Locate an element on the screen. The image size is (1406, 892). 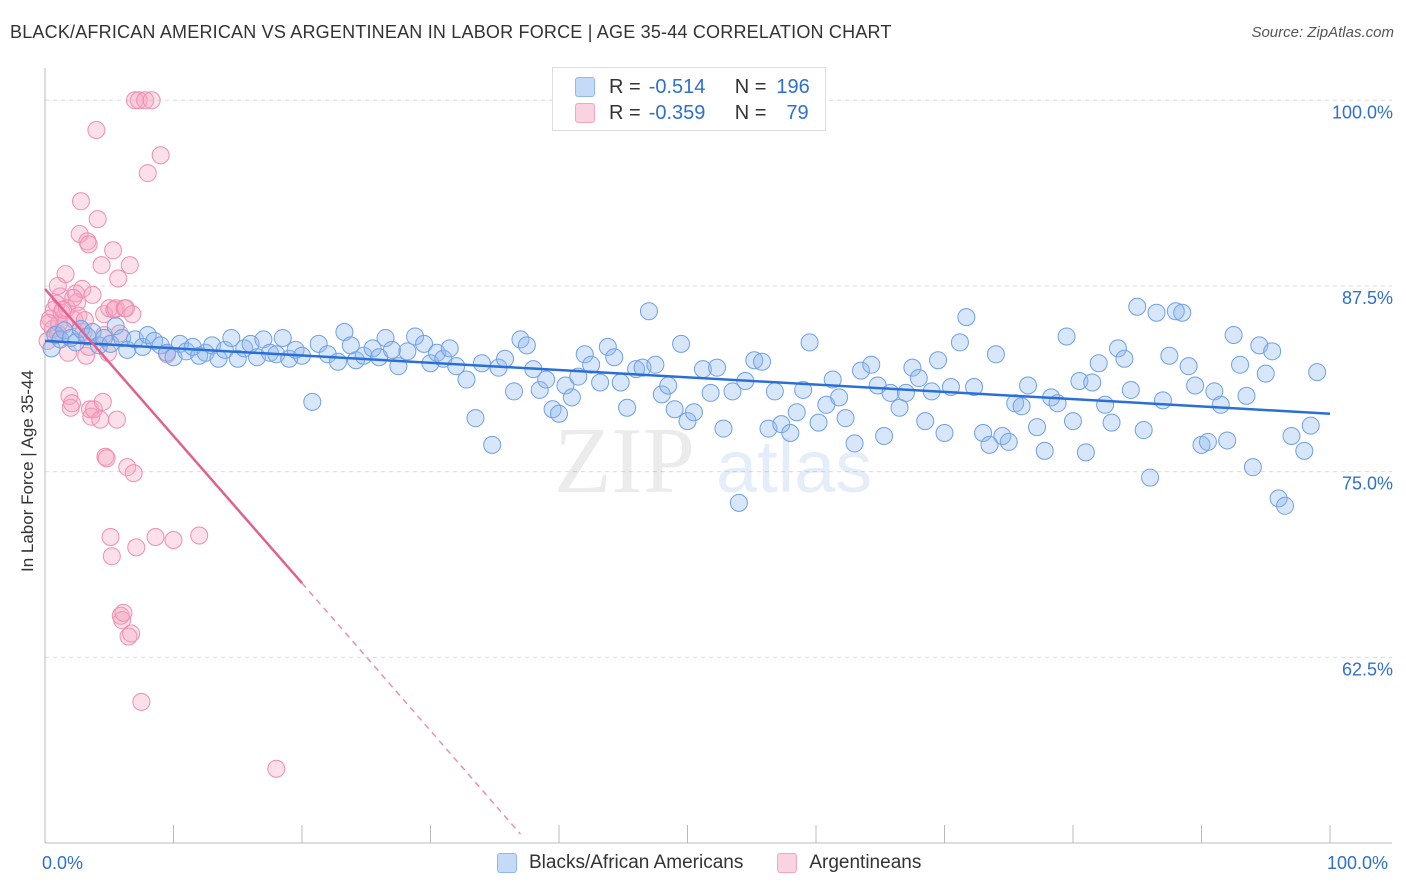
legend-swatch-argentinean is located at coordinates (585, 113).